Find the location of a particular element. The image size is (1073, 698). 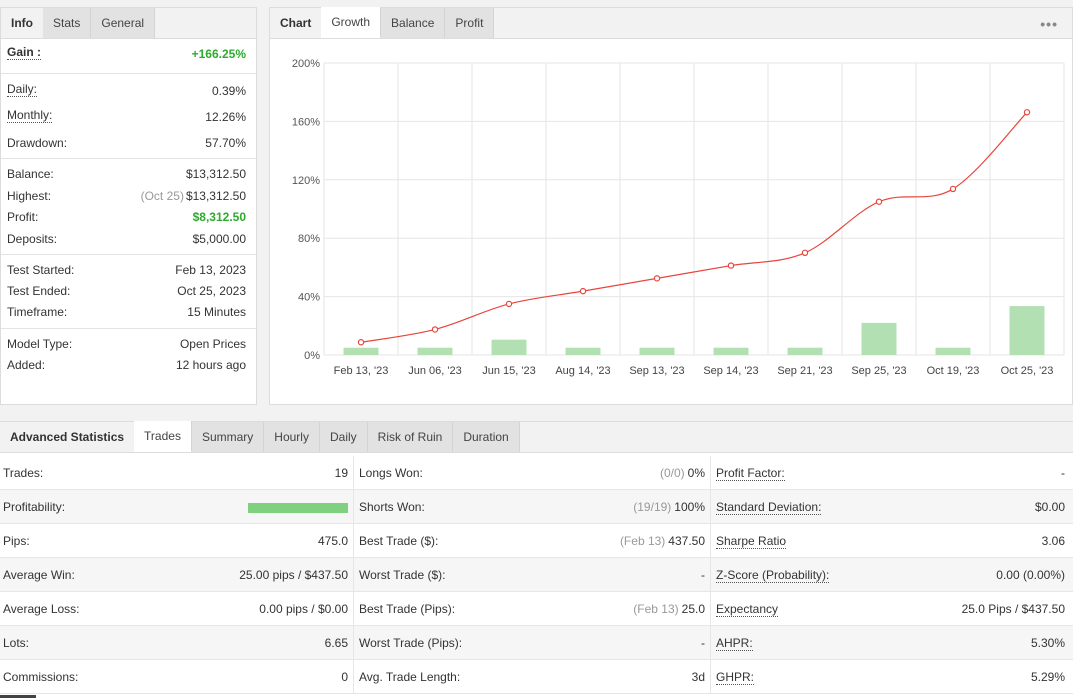

gain-value: +166.25% is located at coordinates (218, 54).